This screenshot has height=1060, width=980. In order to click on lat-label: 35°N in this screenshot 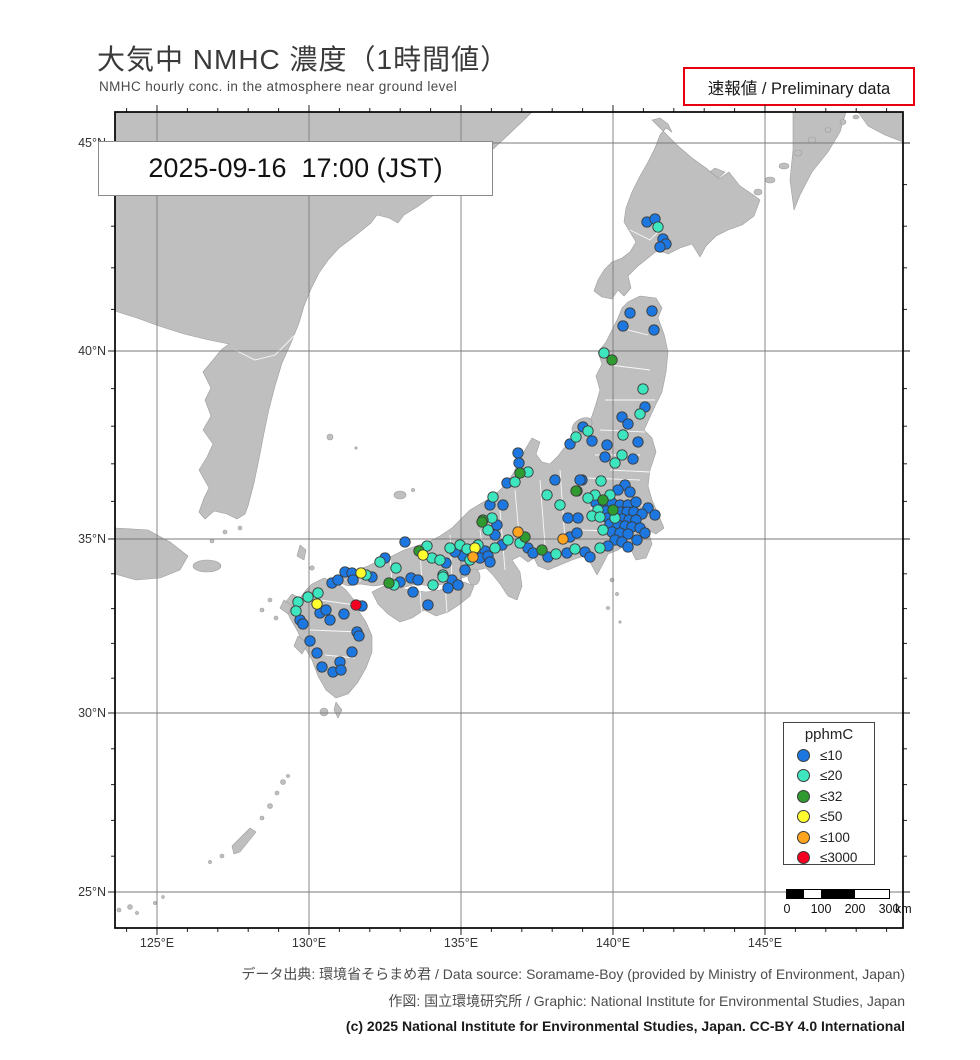, I will do `click(92, 539)`.